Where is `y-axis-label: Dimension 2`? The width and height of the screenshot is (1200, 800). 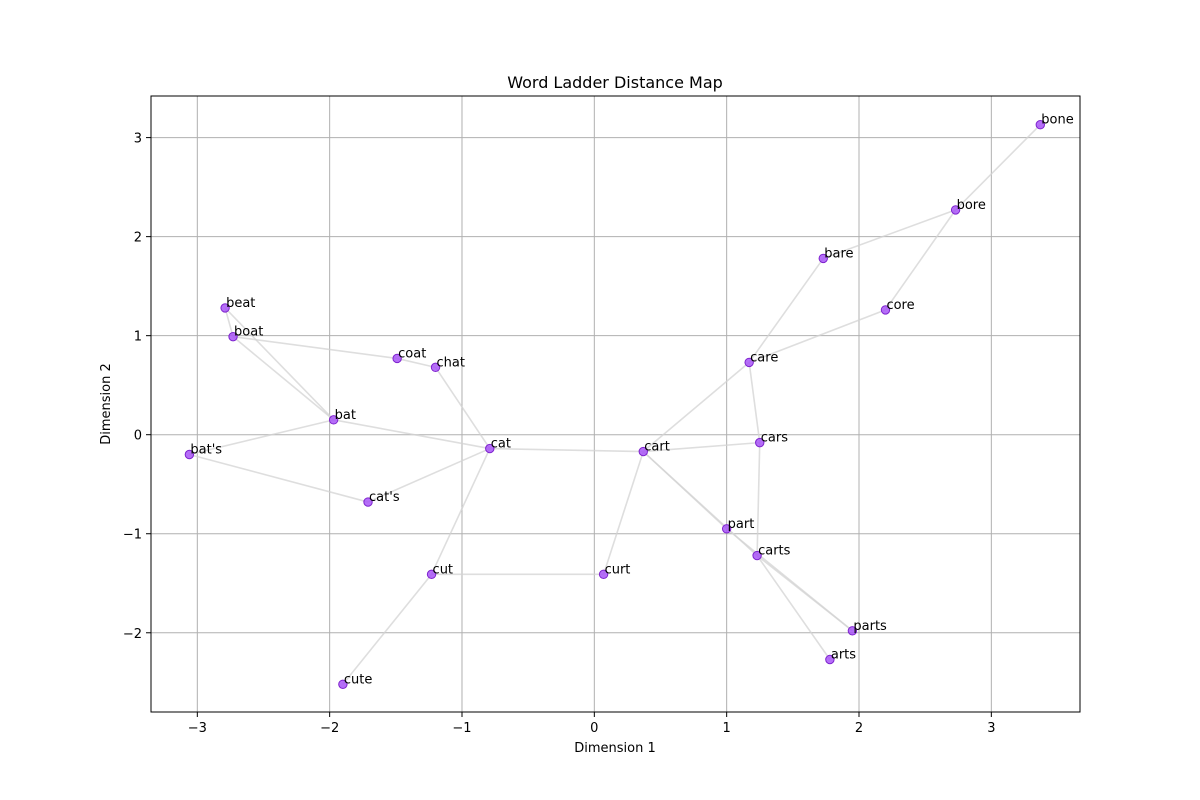
y-axis-label: Dimension 2 is located at coordinates (106, 404).